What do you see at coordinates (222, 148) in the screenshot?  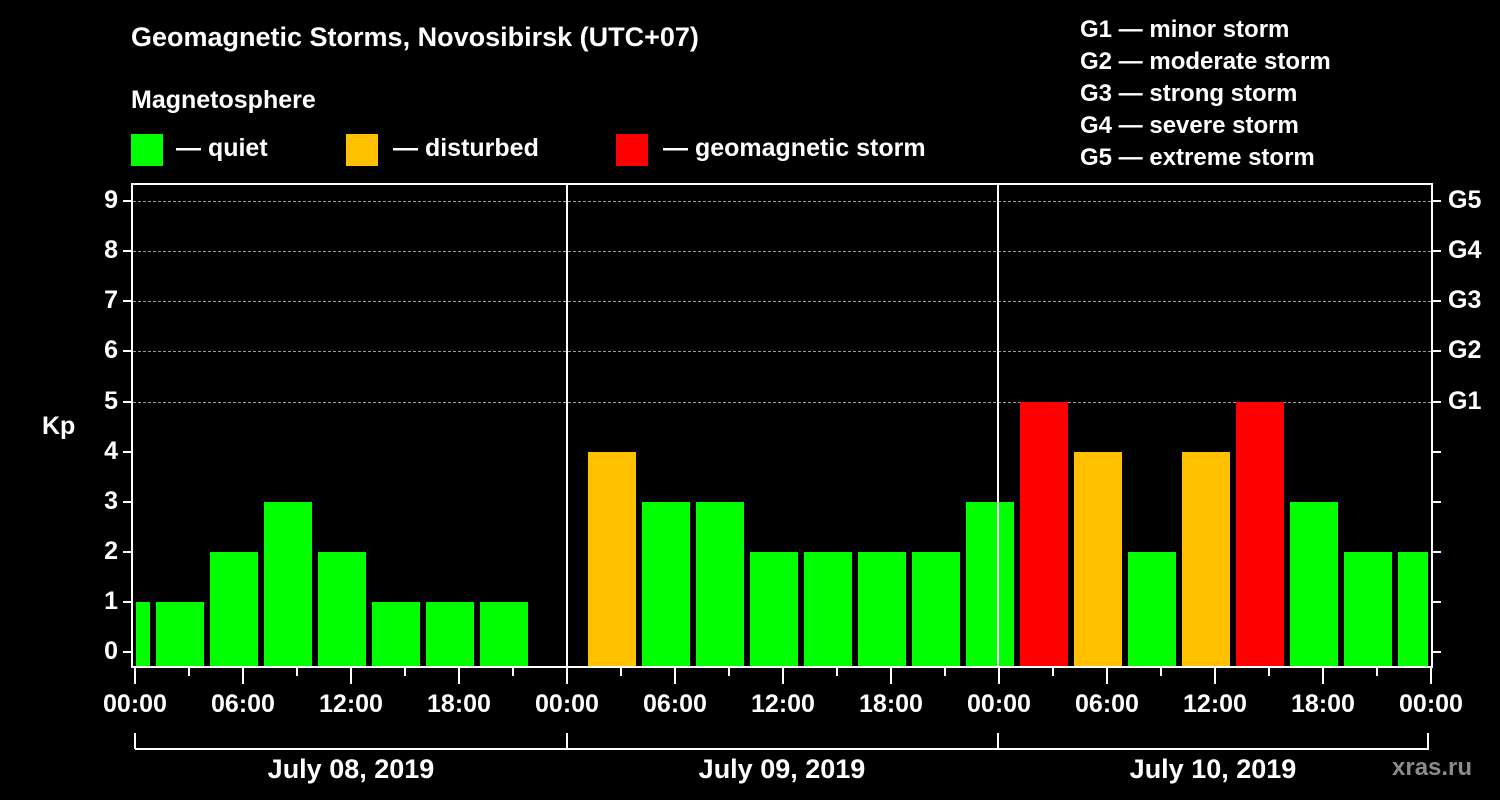 I see `legend-label-quiet: — quiet` at bounding box center [222, 148].